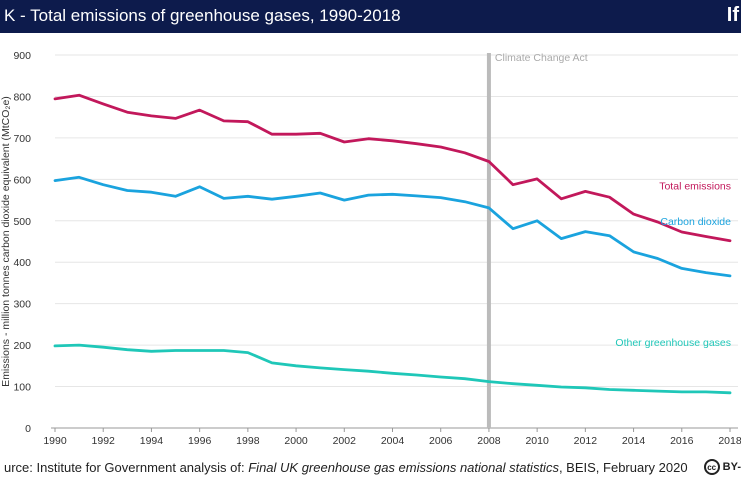 Image resolution: width=741 pixels, height=486 pixels. What do you see at coordinates (731, 467) in the screenshot?
I see `licence-label: BY-` at bounding box center [731, 467].